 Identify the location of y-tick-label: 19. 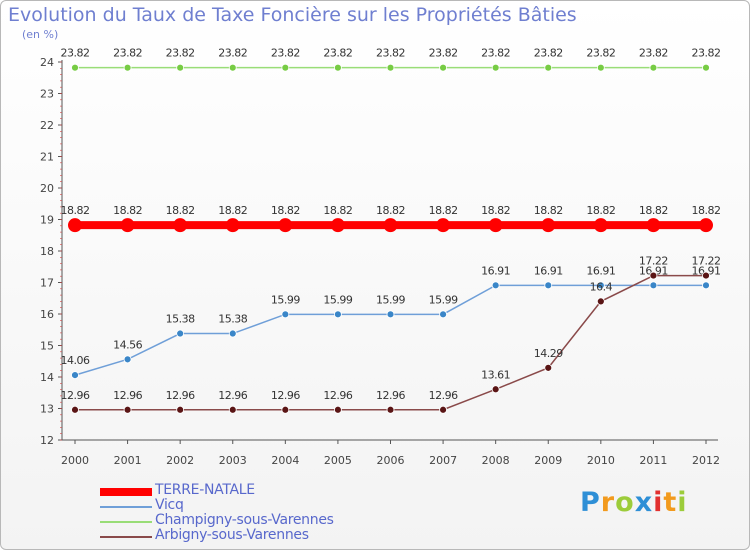
(47, 220).